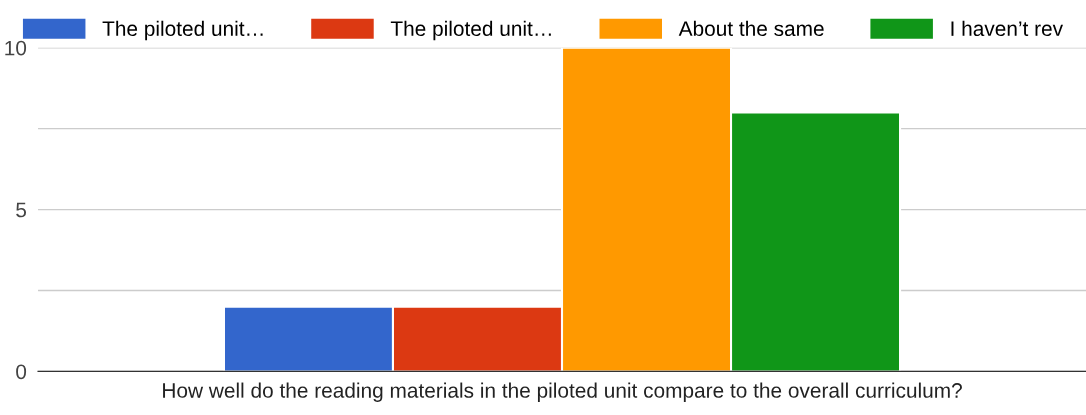 Image resolution: width=1086 pixels, height=415 pixels. Describe the element at coordinates (16, 48) in the screenshot. I see `y-tick-label: 10` at that location.